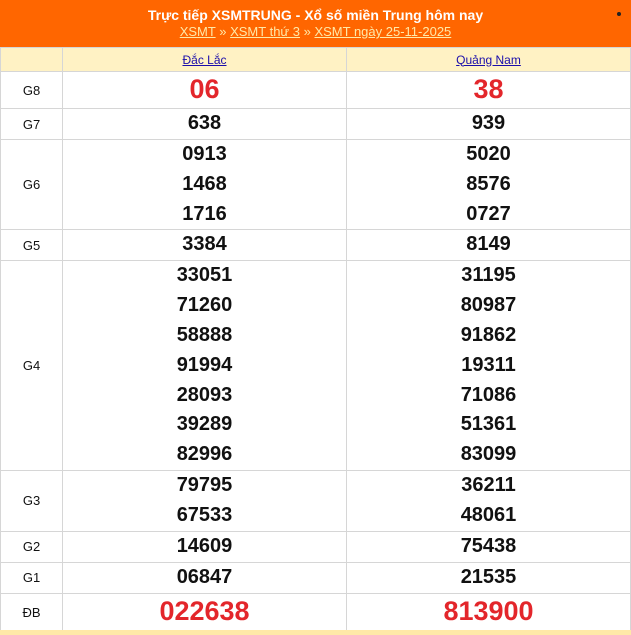 The width and height of the screenshot is (631, 635). I want to click on prize-number: 21535, so click(488, 576).